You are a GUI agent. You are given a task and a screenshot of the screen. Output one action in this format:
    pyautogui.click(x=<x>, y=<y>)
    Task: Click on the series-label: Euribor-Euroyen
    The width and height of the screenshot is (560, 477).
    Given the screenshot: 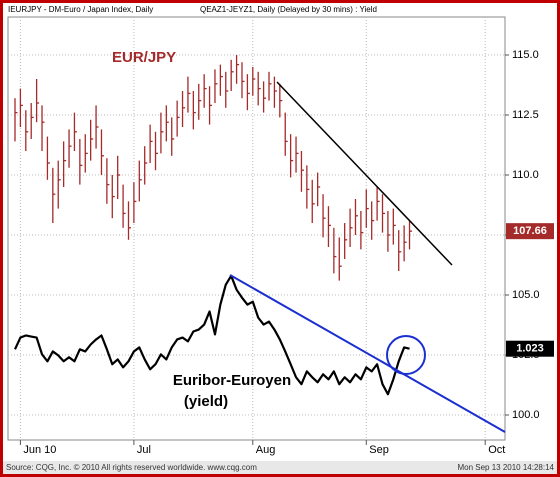 What is the action you would take?
    pyautogui.click(x=232, y=380)
    